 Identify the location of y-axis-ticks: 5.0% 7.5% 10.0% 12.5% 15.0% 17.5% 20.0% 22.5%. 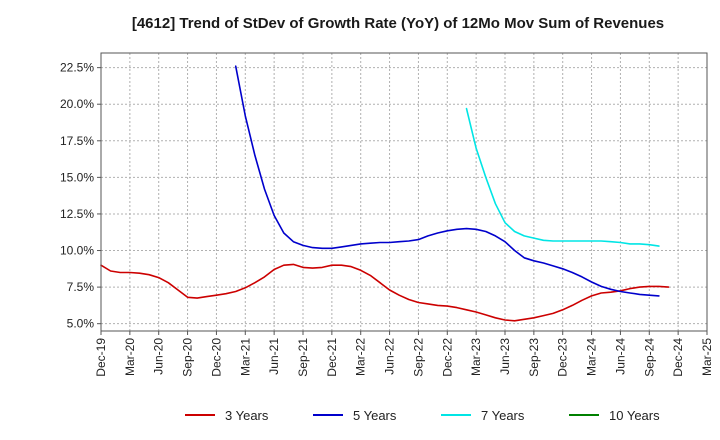
(80, 196).